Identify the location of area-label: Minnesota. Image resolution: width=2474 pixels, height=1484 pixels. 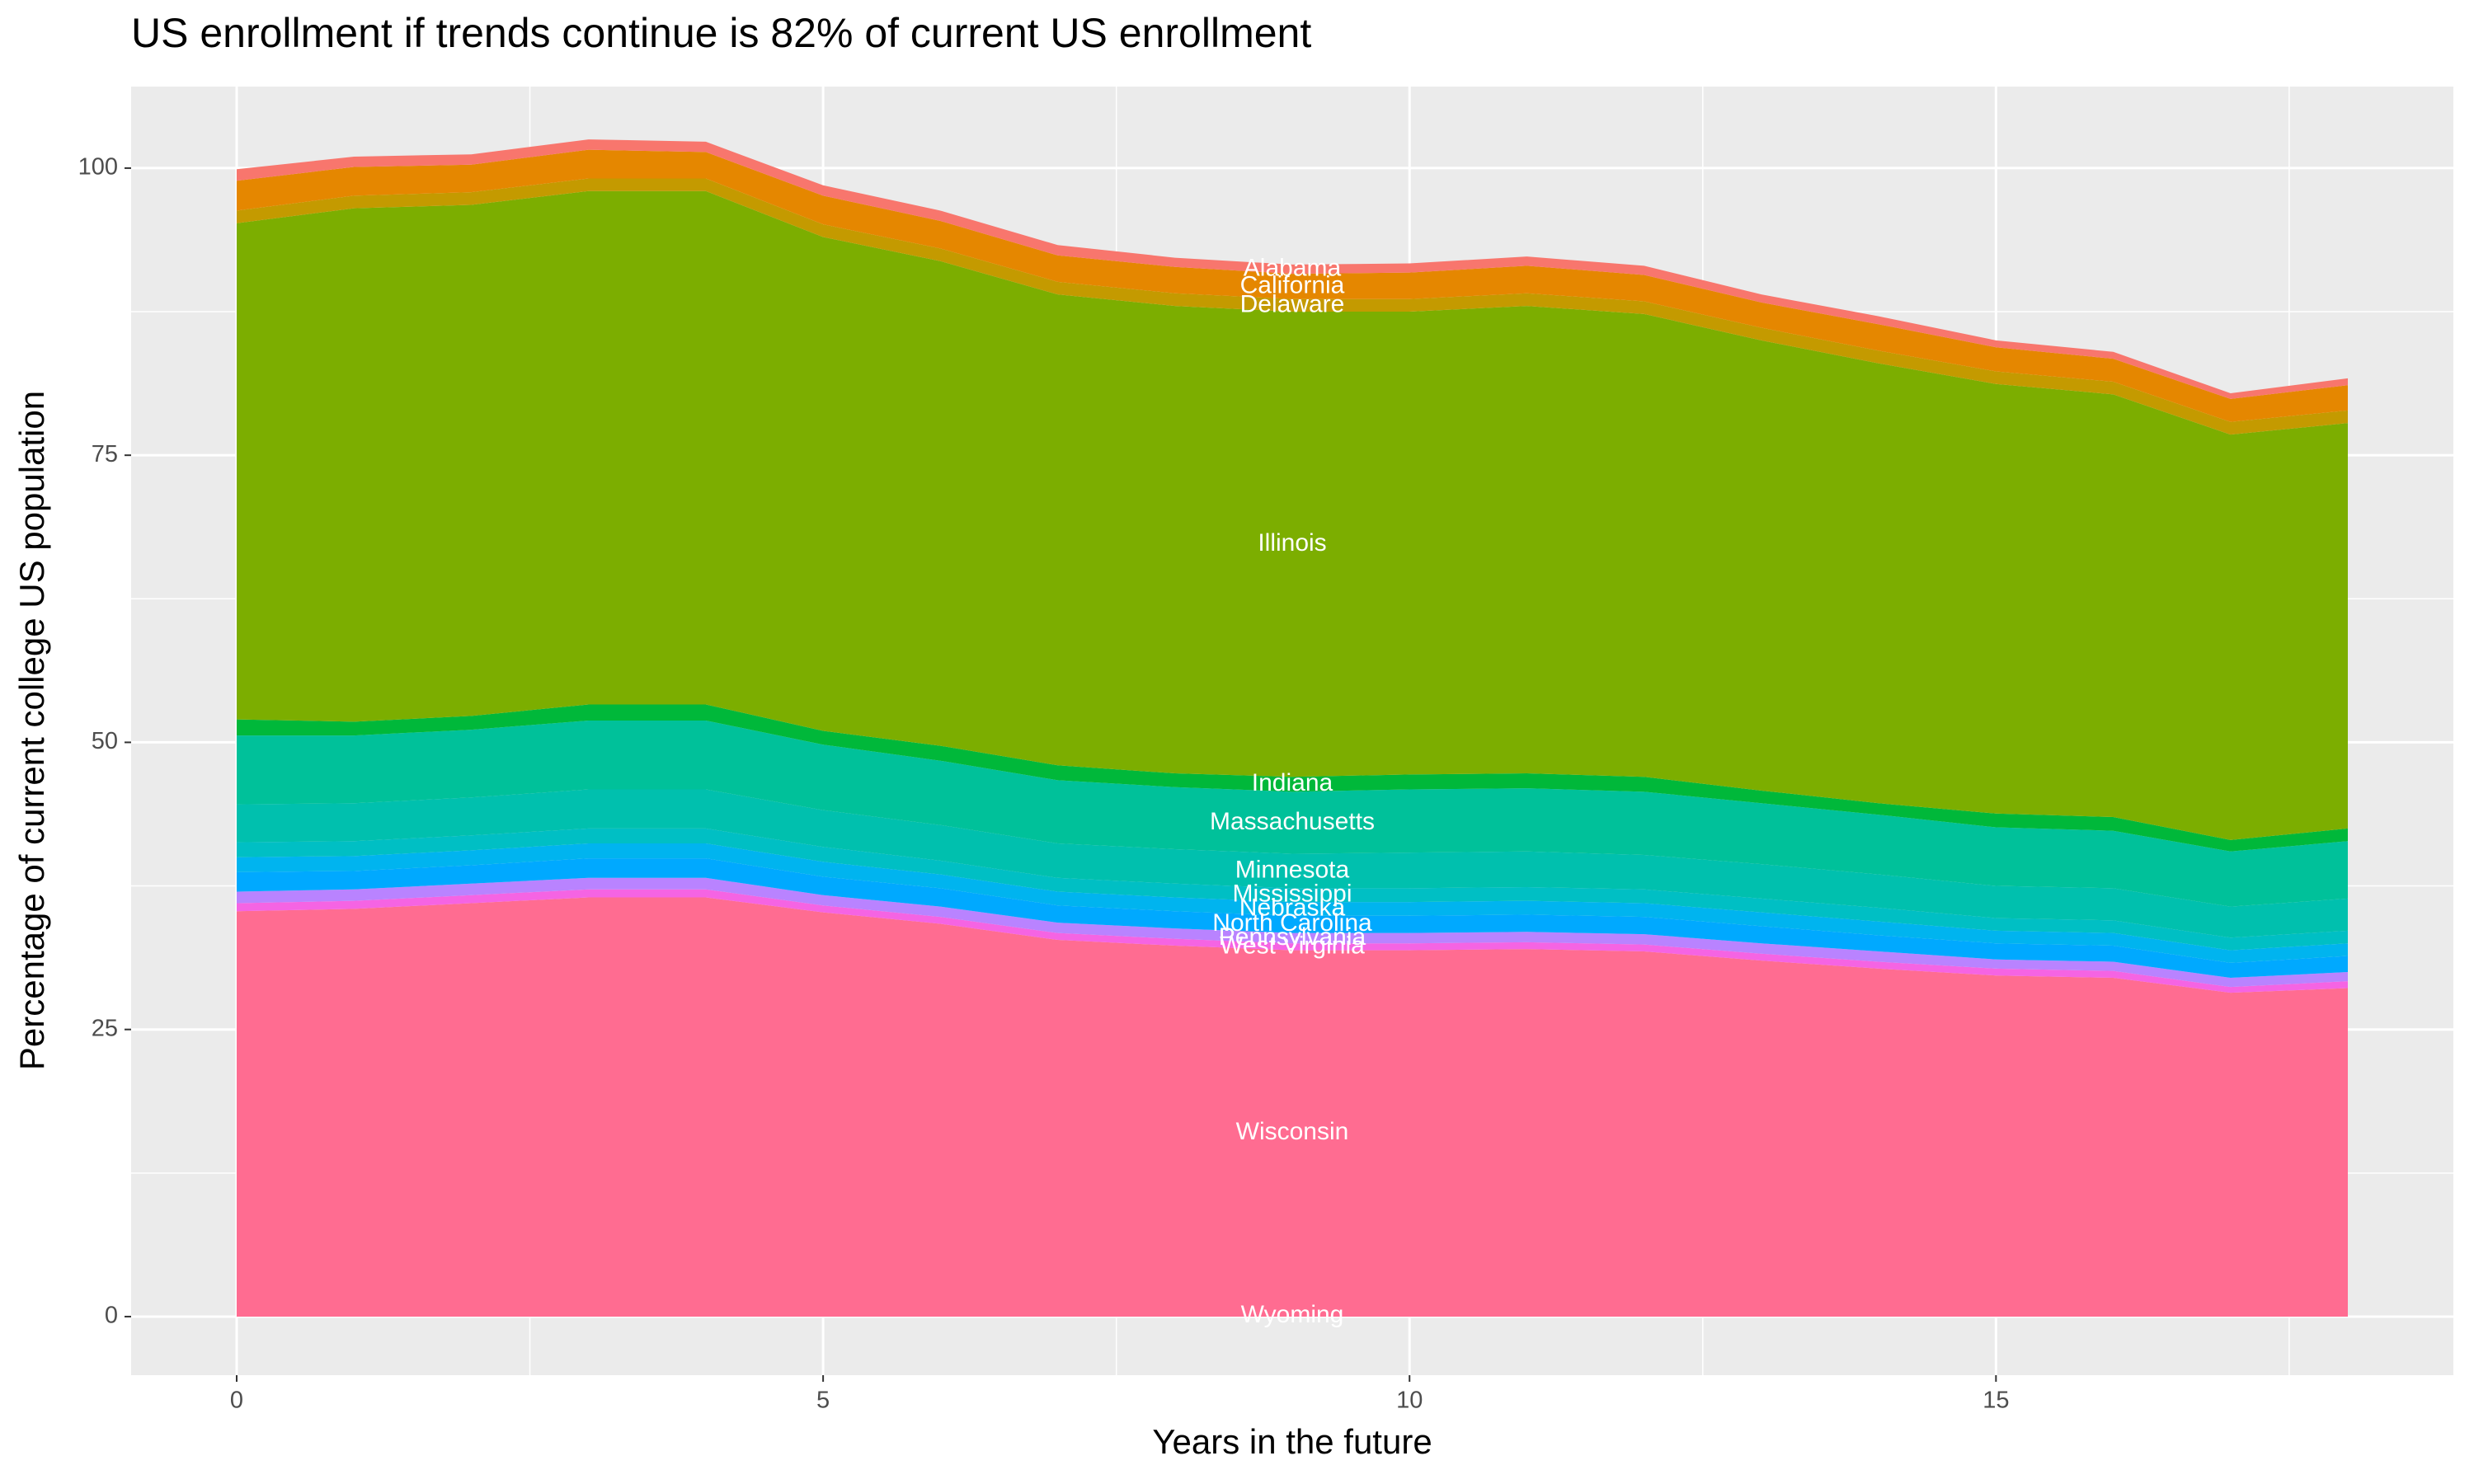
(1292, 869).